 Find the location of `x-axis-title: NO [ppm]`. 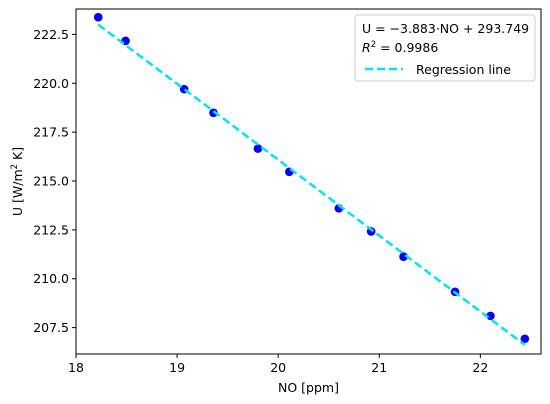

x-axis-title: NO [ppm] is located at coordinates (308, 387).